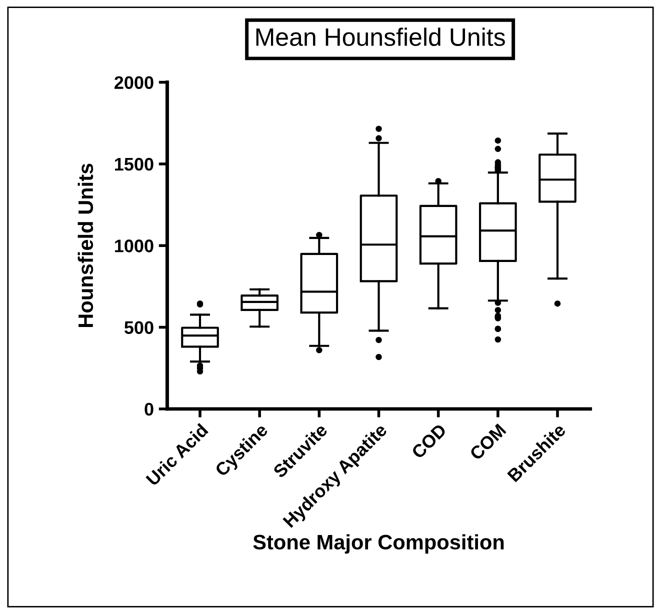  I want to click on y-tick-label: 500, so click(139, 327).